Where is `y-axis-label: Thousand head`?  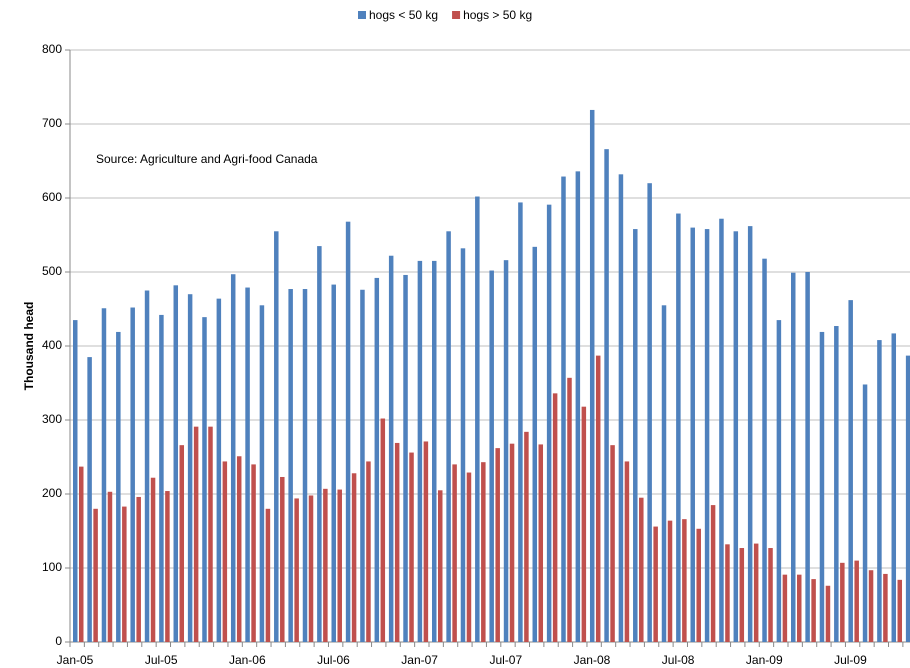
y-axis-label: Thousand head is located at coordinates (29, 346).